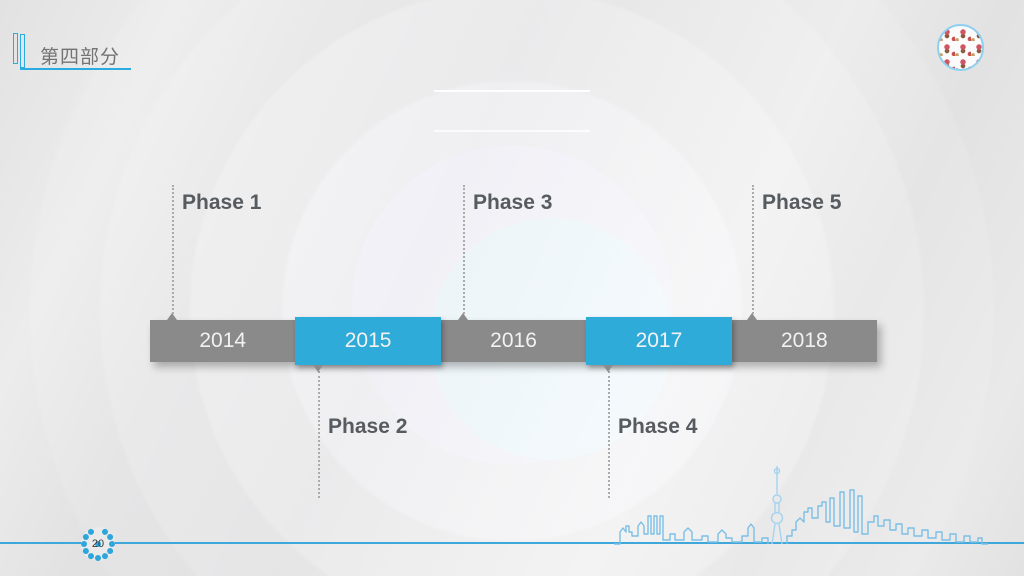  What do you see at coordinates (75, 69) in the screenshot?
I see `header-underline` at bounding box center [75, 69].